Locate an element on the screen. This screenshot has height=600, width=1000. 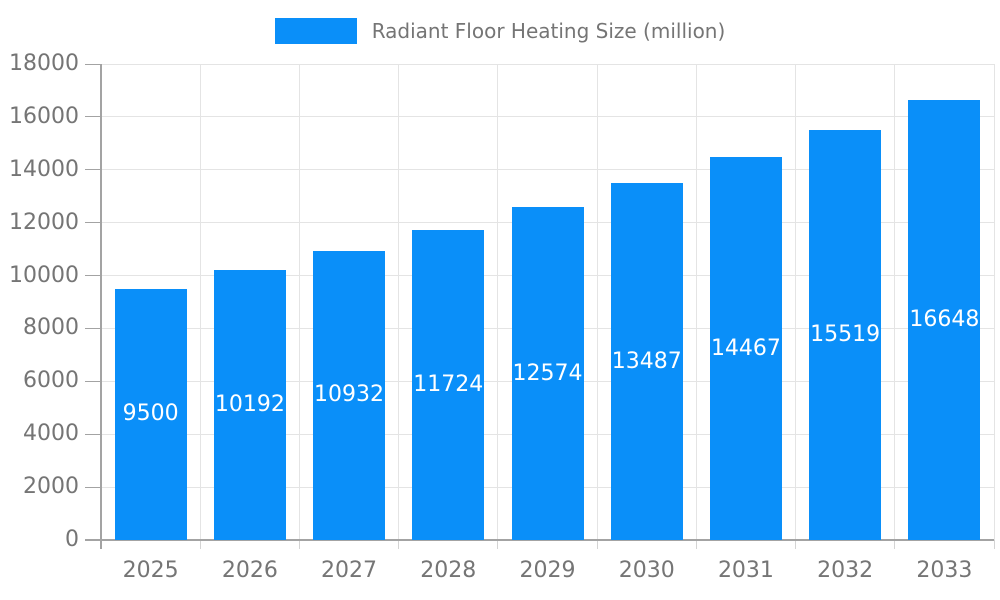
legend-swatch is located at coordinates (315, 31).